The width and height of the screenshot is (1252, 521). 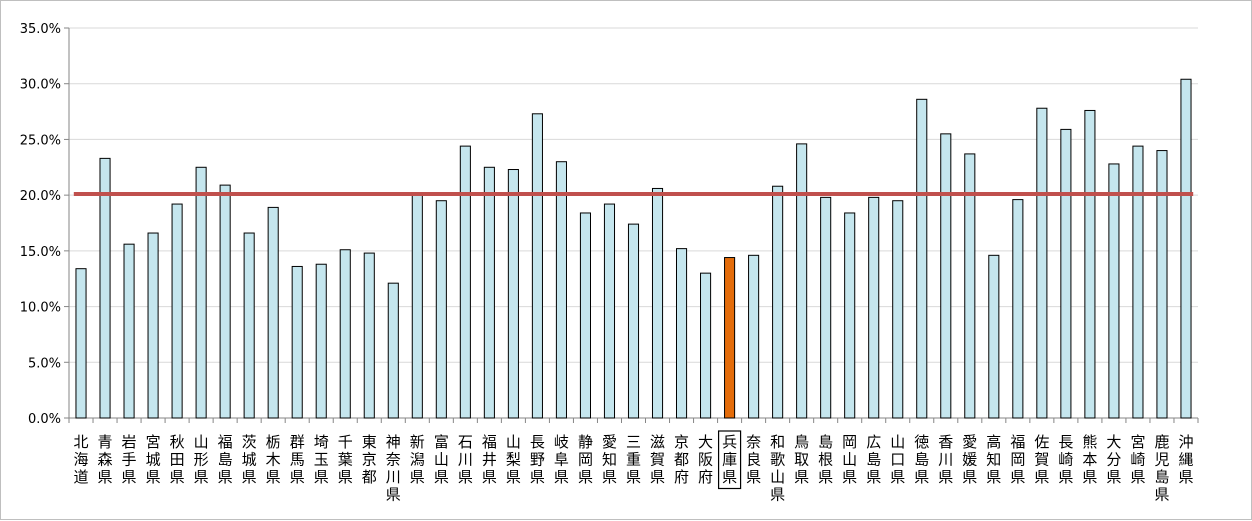 What do you see at coordinates (465, 459) in the screenshot?
I see `category-label: 石川県` at bounding box center [465, 459].